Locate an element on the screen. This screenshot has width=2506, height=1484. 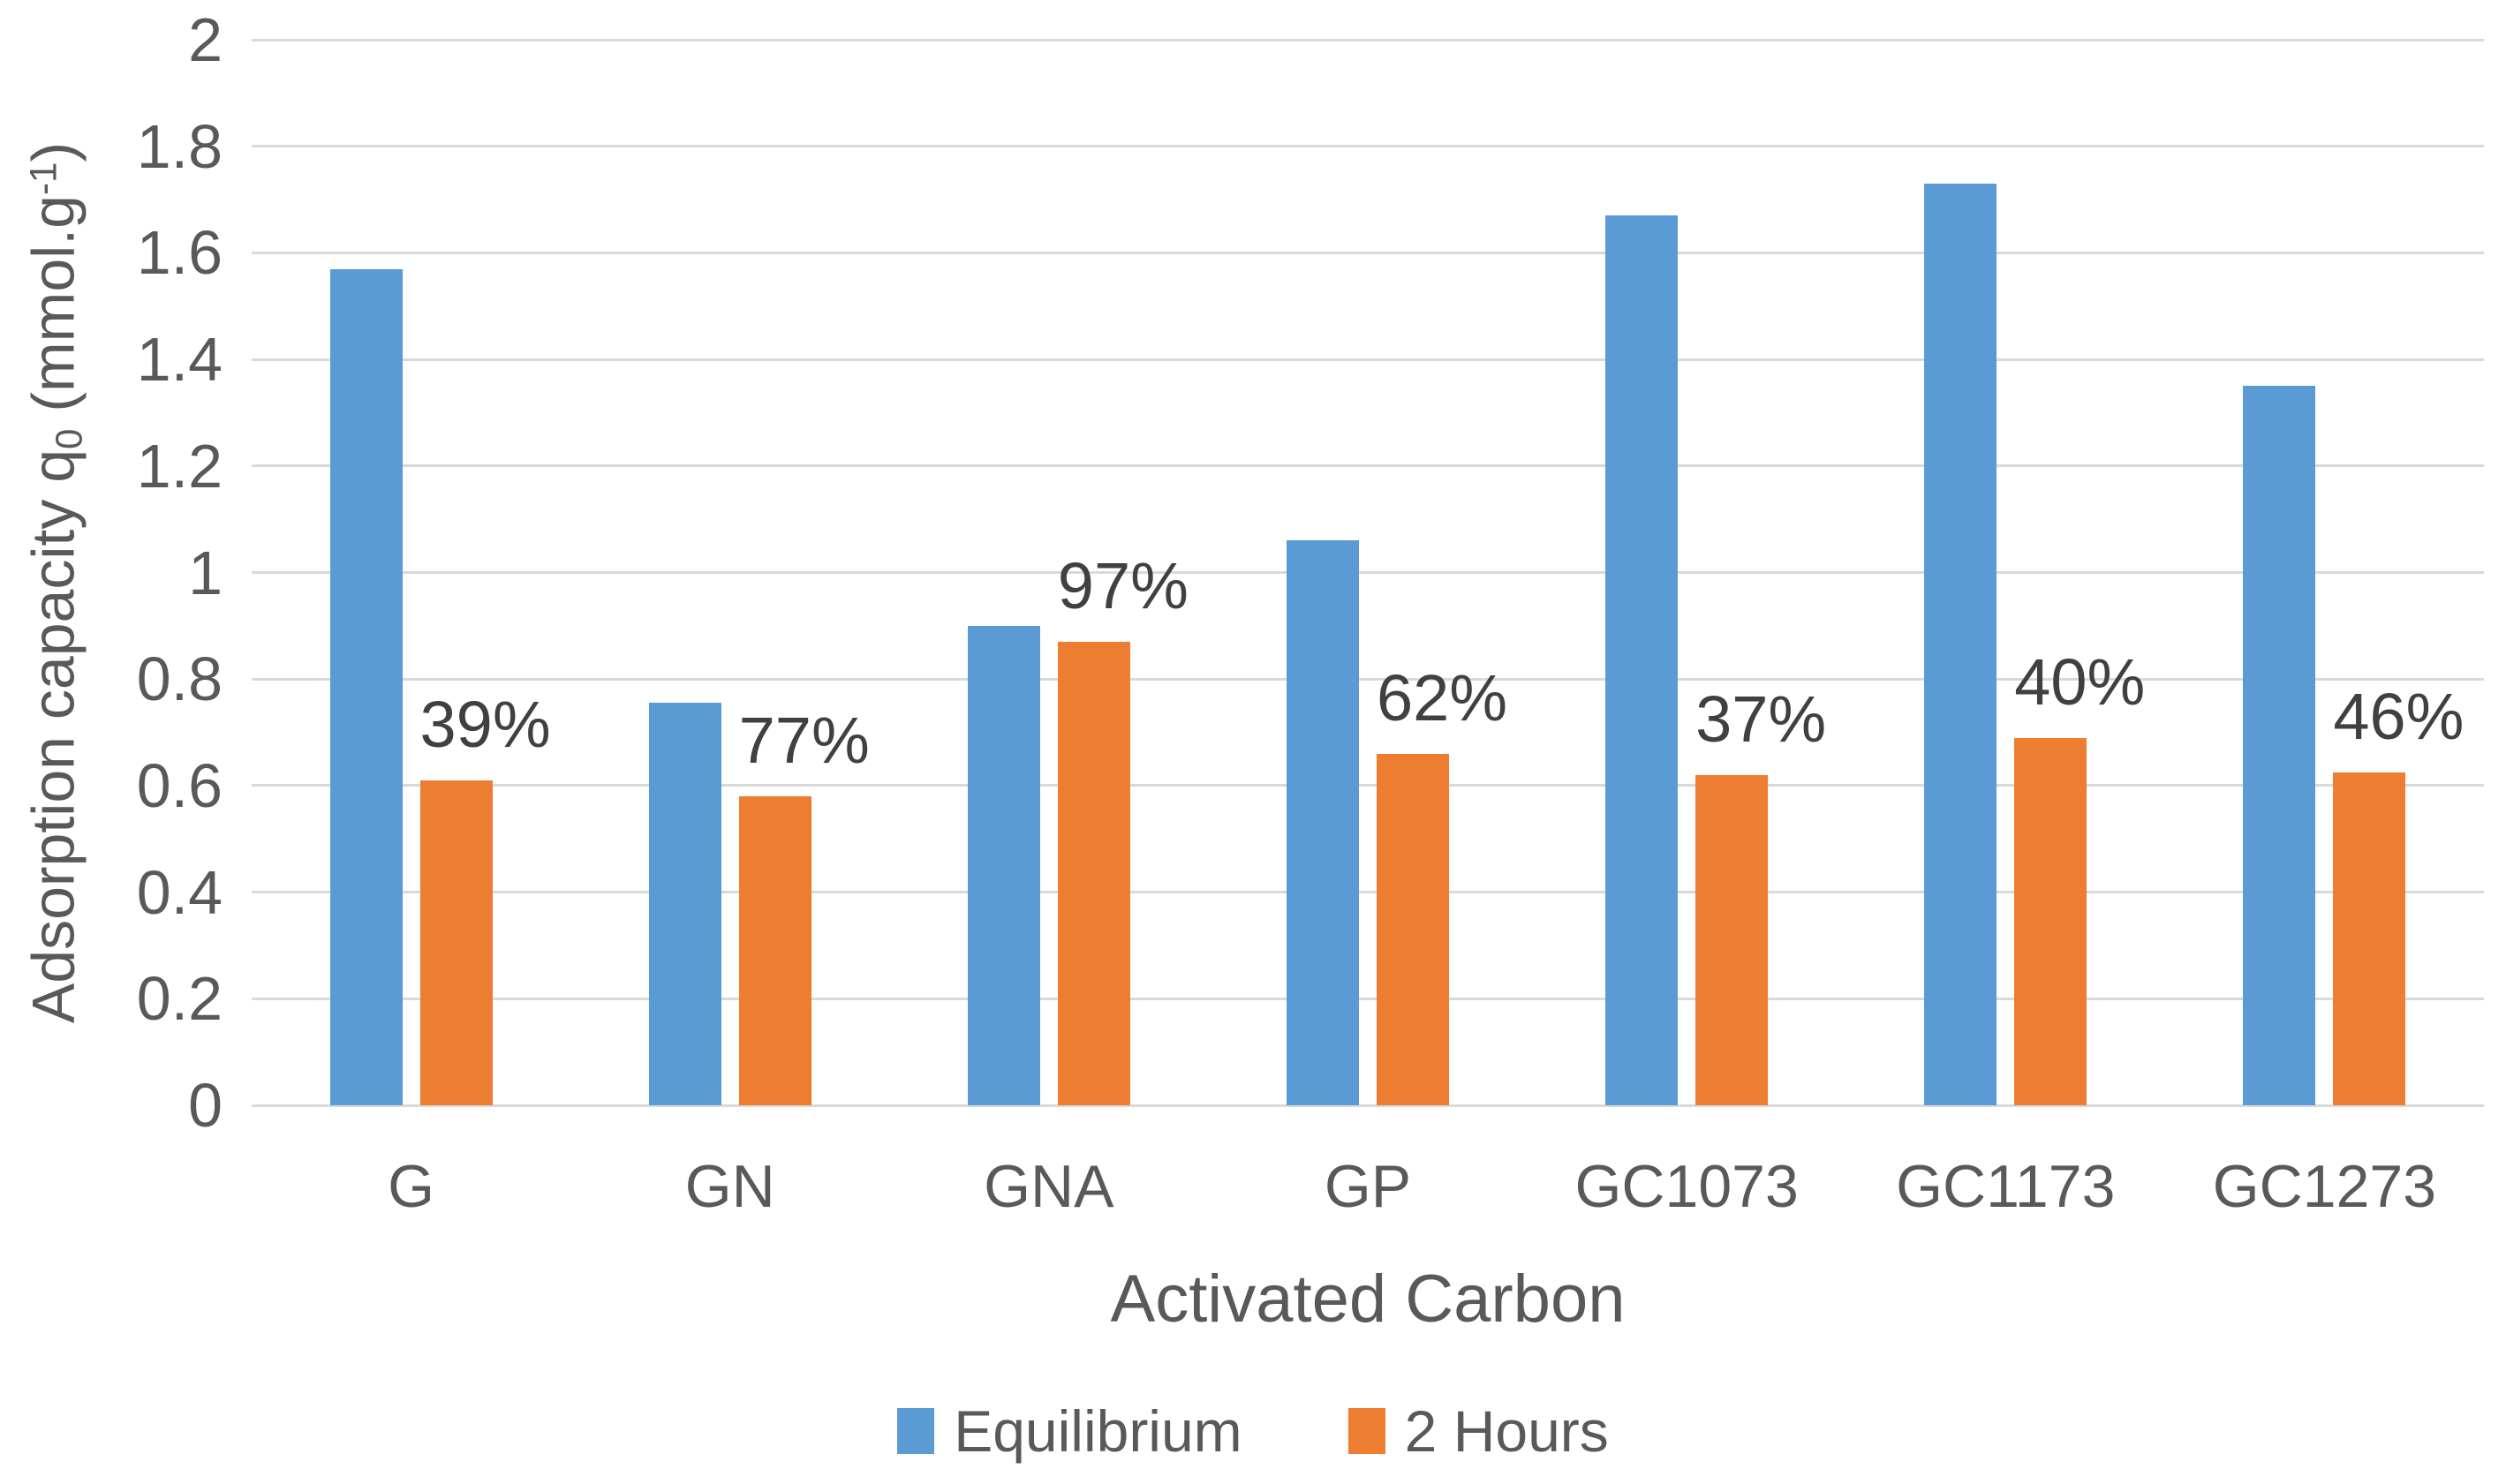
bar-equilibrium-gna is located at coordinates (1004, 865).